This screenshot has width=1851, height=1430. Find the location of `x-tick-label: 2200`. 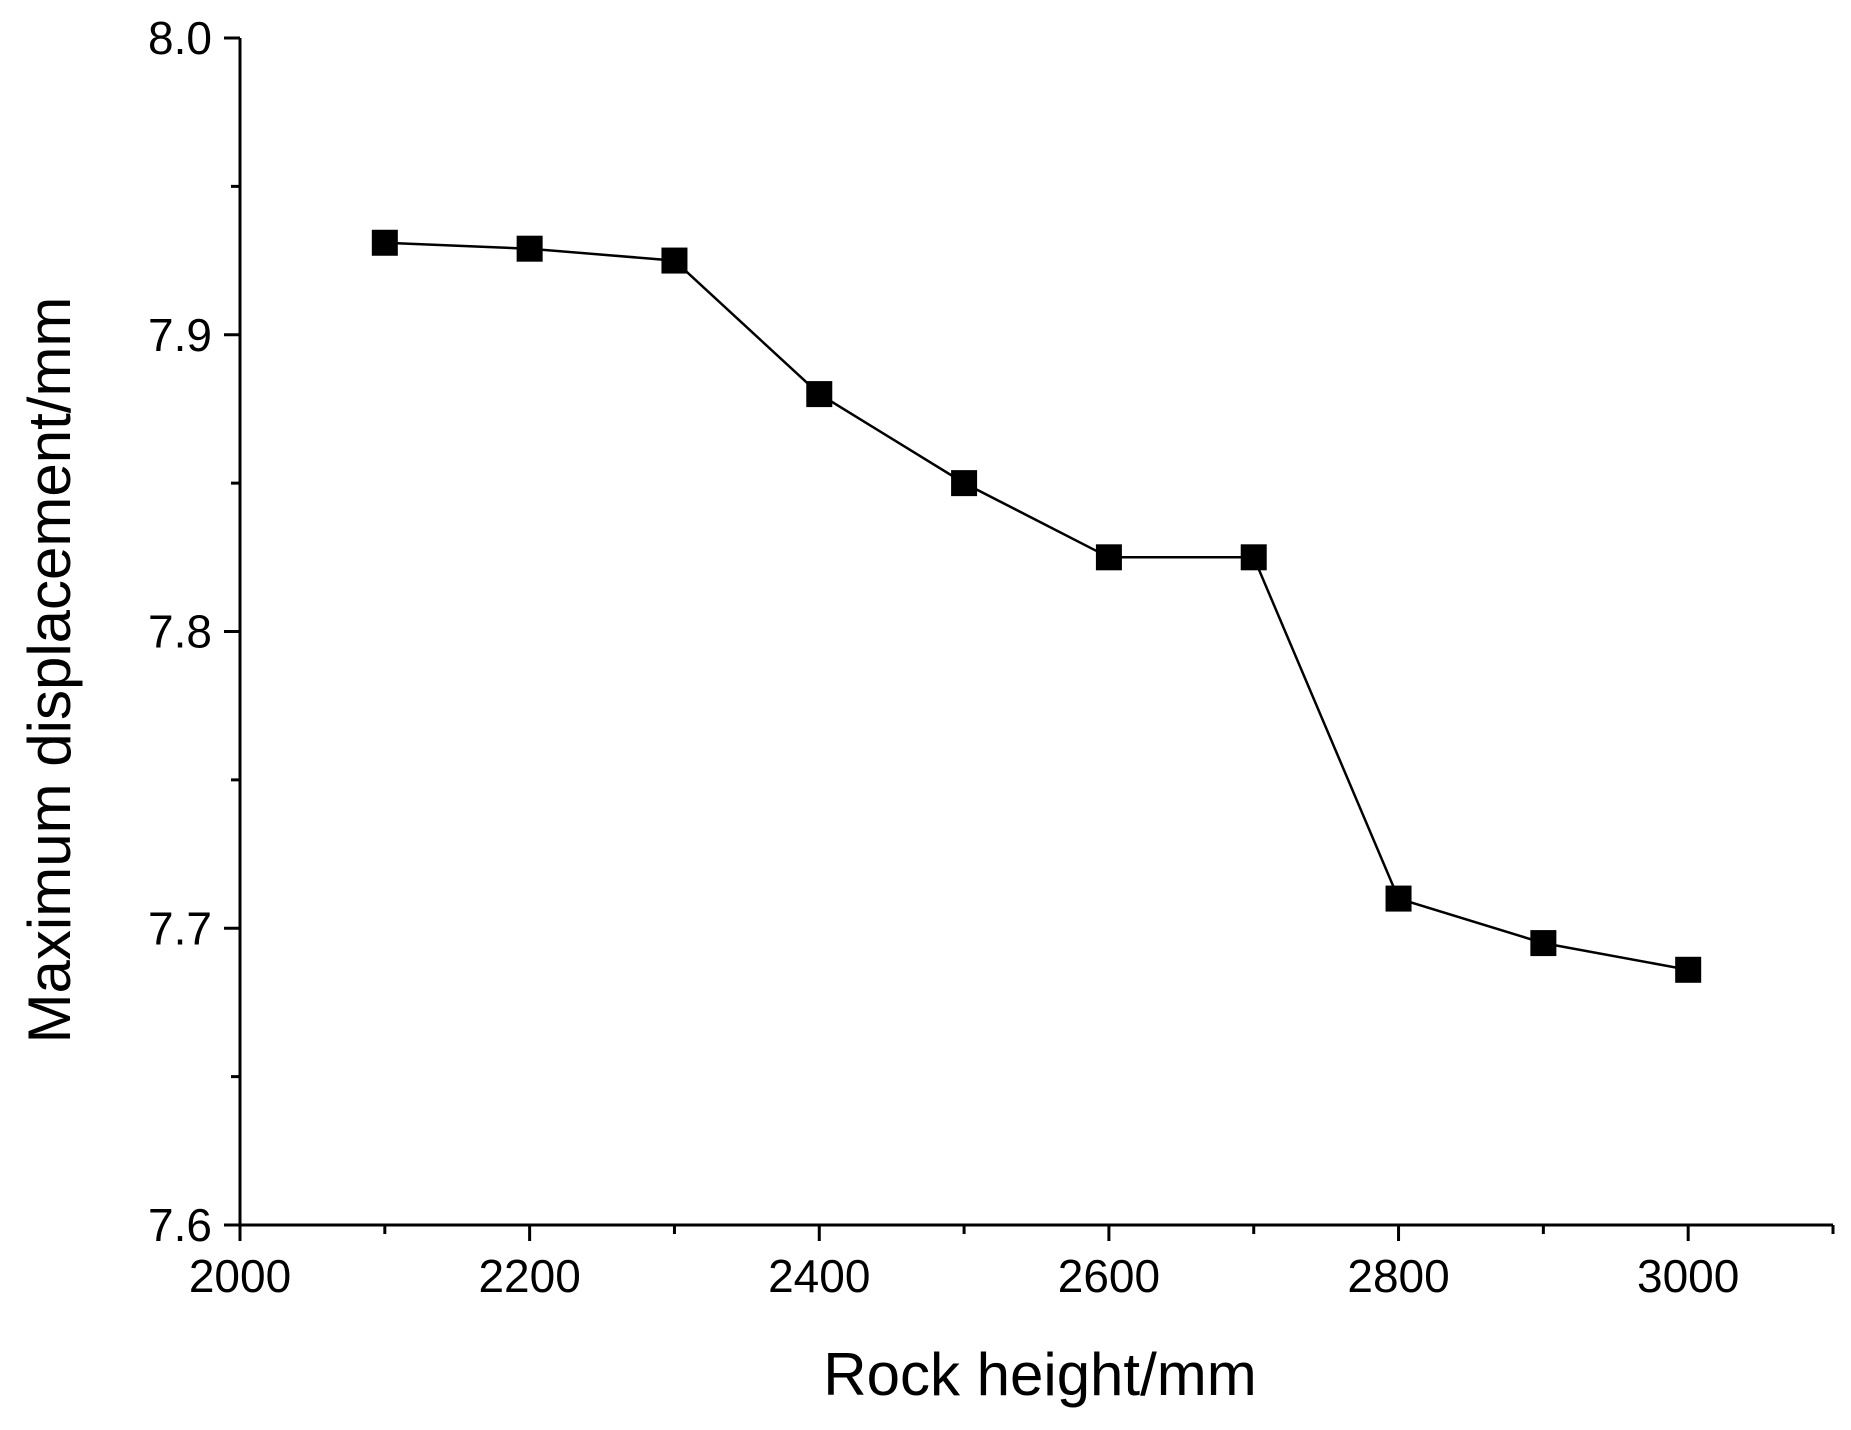

x-tick-label: 2200 is located at coordinates (529, 1276).